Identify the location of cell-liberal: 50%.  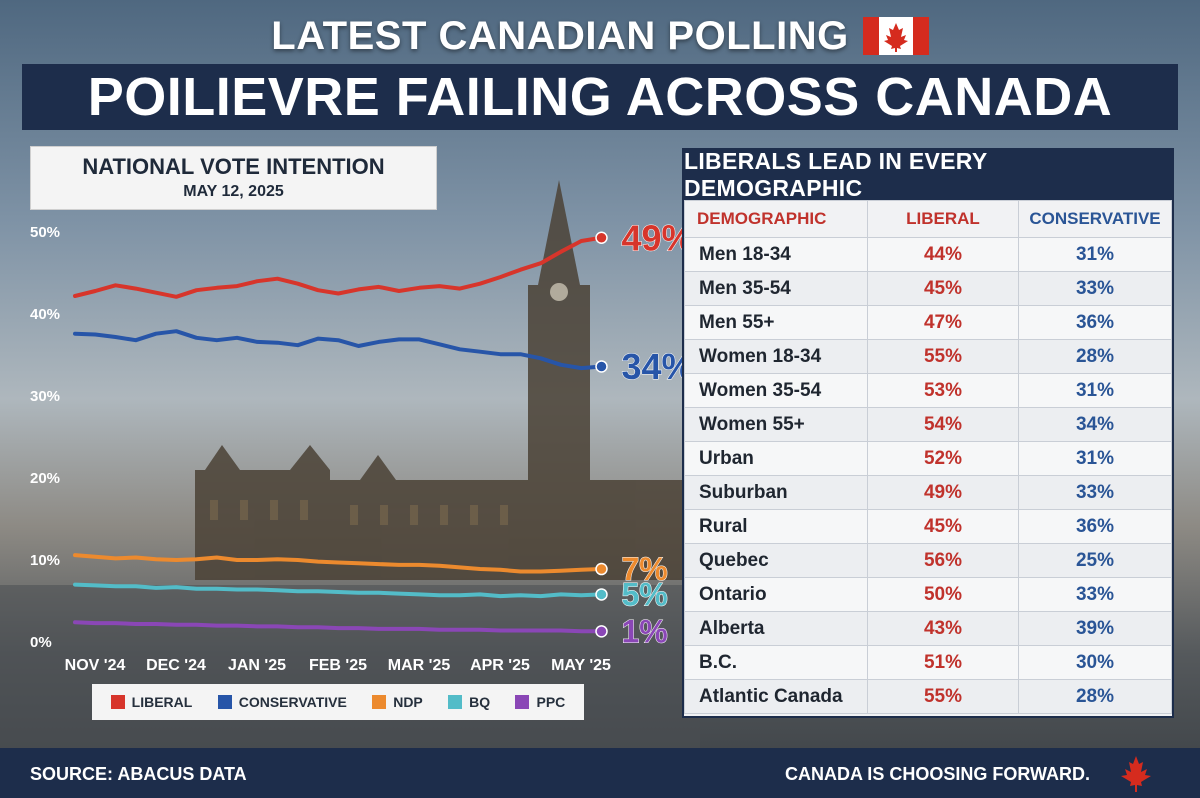
(943, 594).